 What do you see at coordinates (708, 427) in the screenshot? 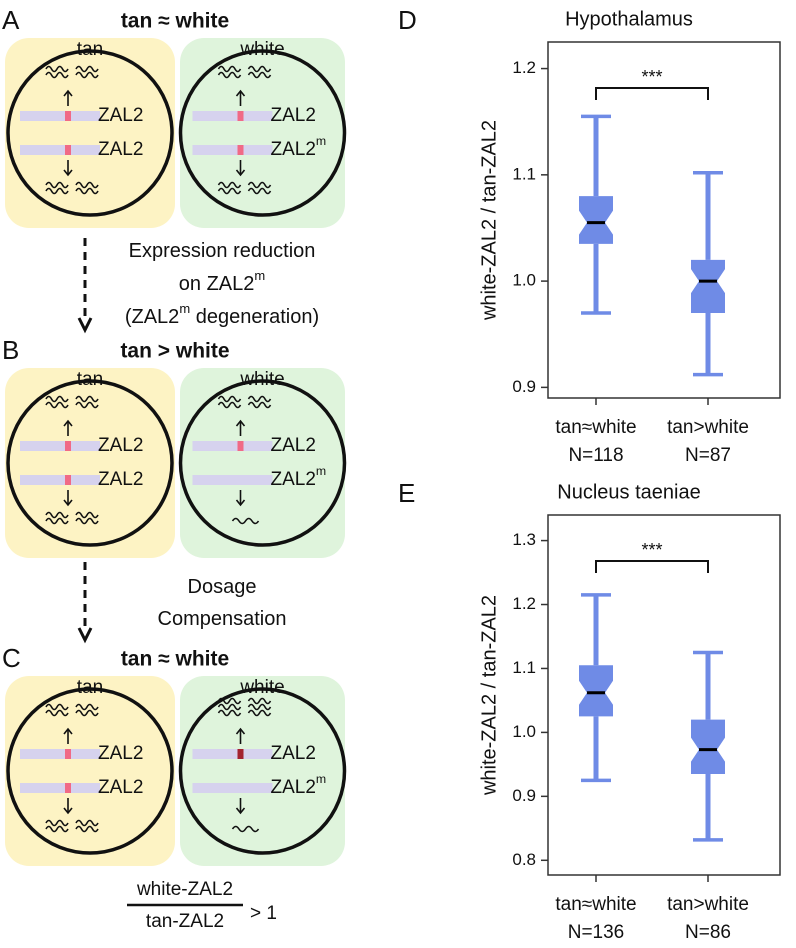
I see `x-tick-label: tan>white` at bounding box center [708, 427].